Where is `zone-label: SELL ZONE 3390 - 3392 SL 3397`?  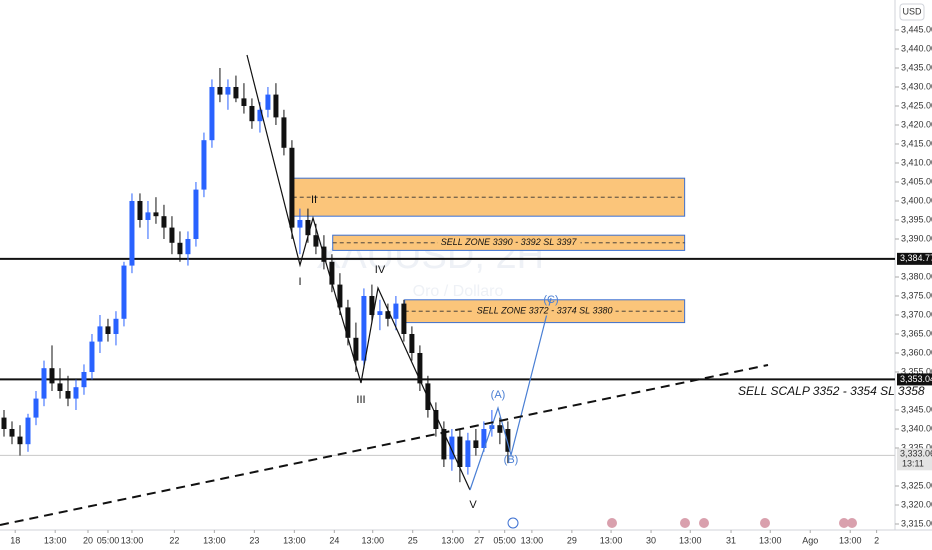 zone-label: SELL ZONE 3390 - 3392 SL 3397 is located at coordinates (509, 242).